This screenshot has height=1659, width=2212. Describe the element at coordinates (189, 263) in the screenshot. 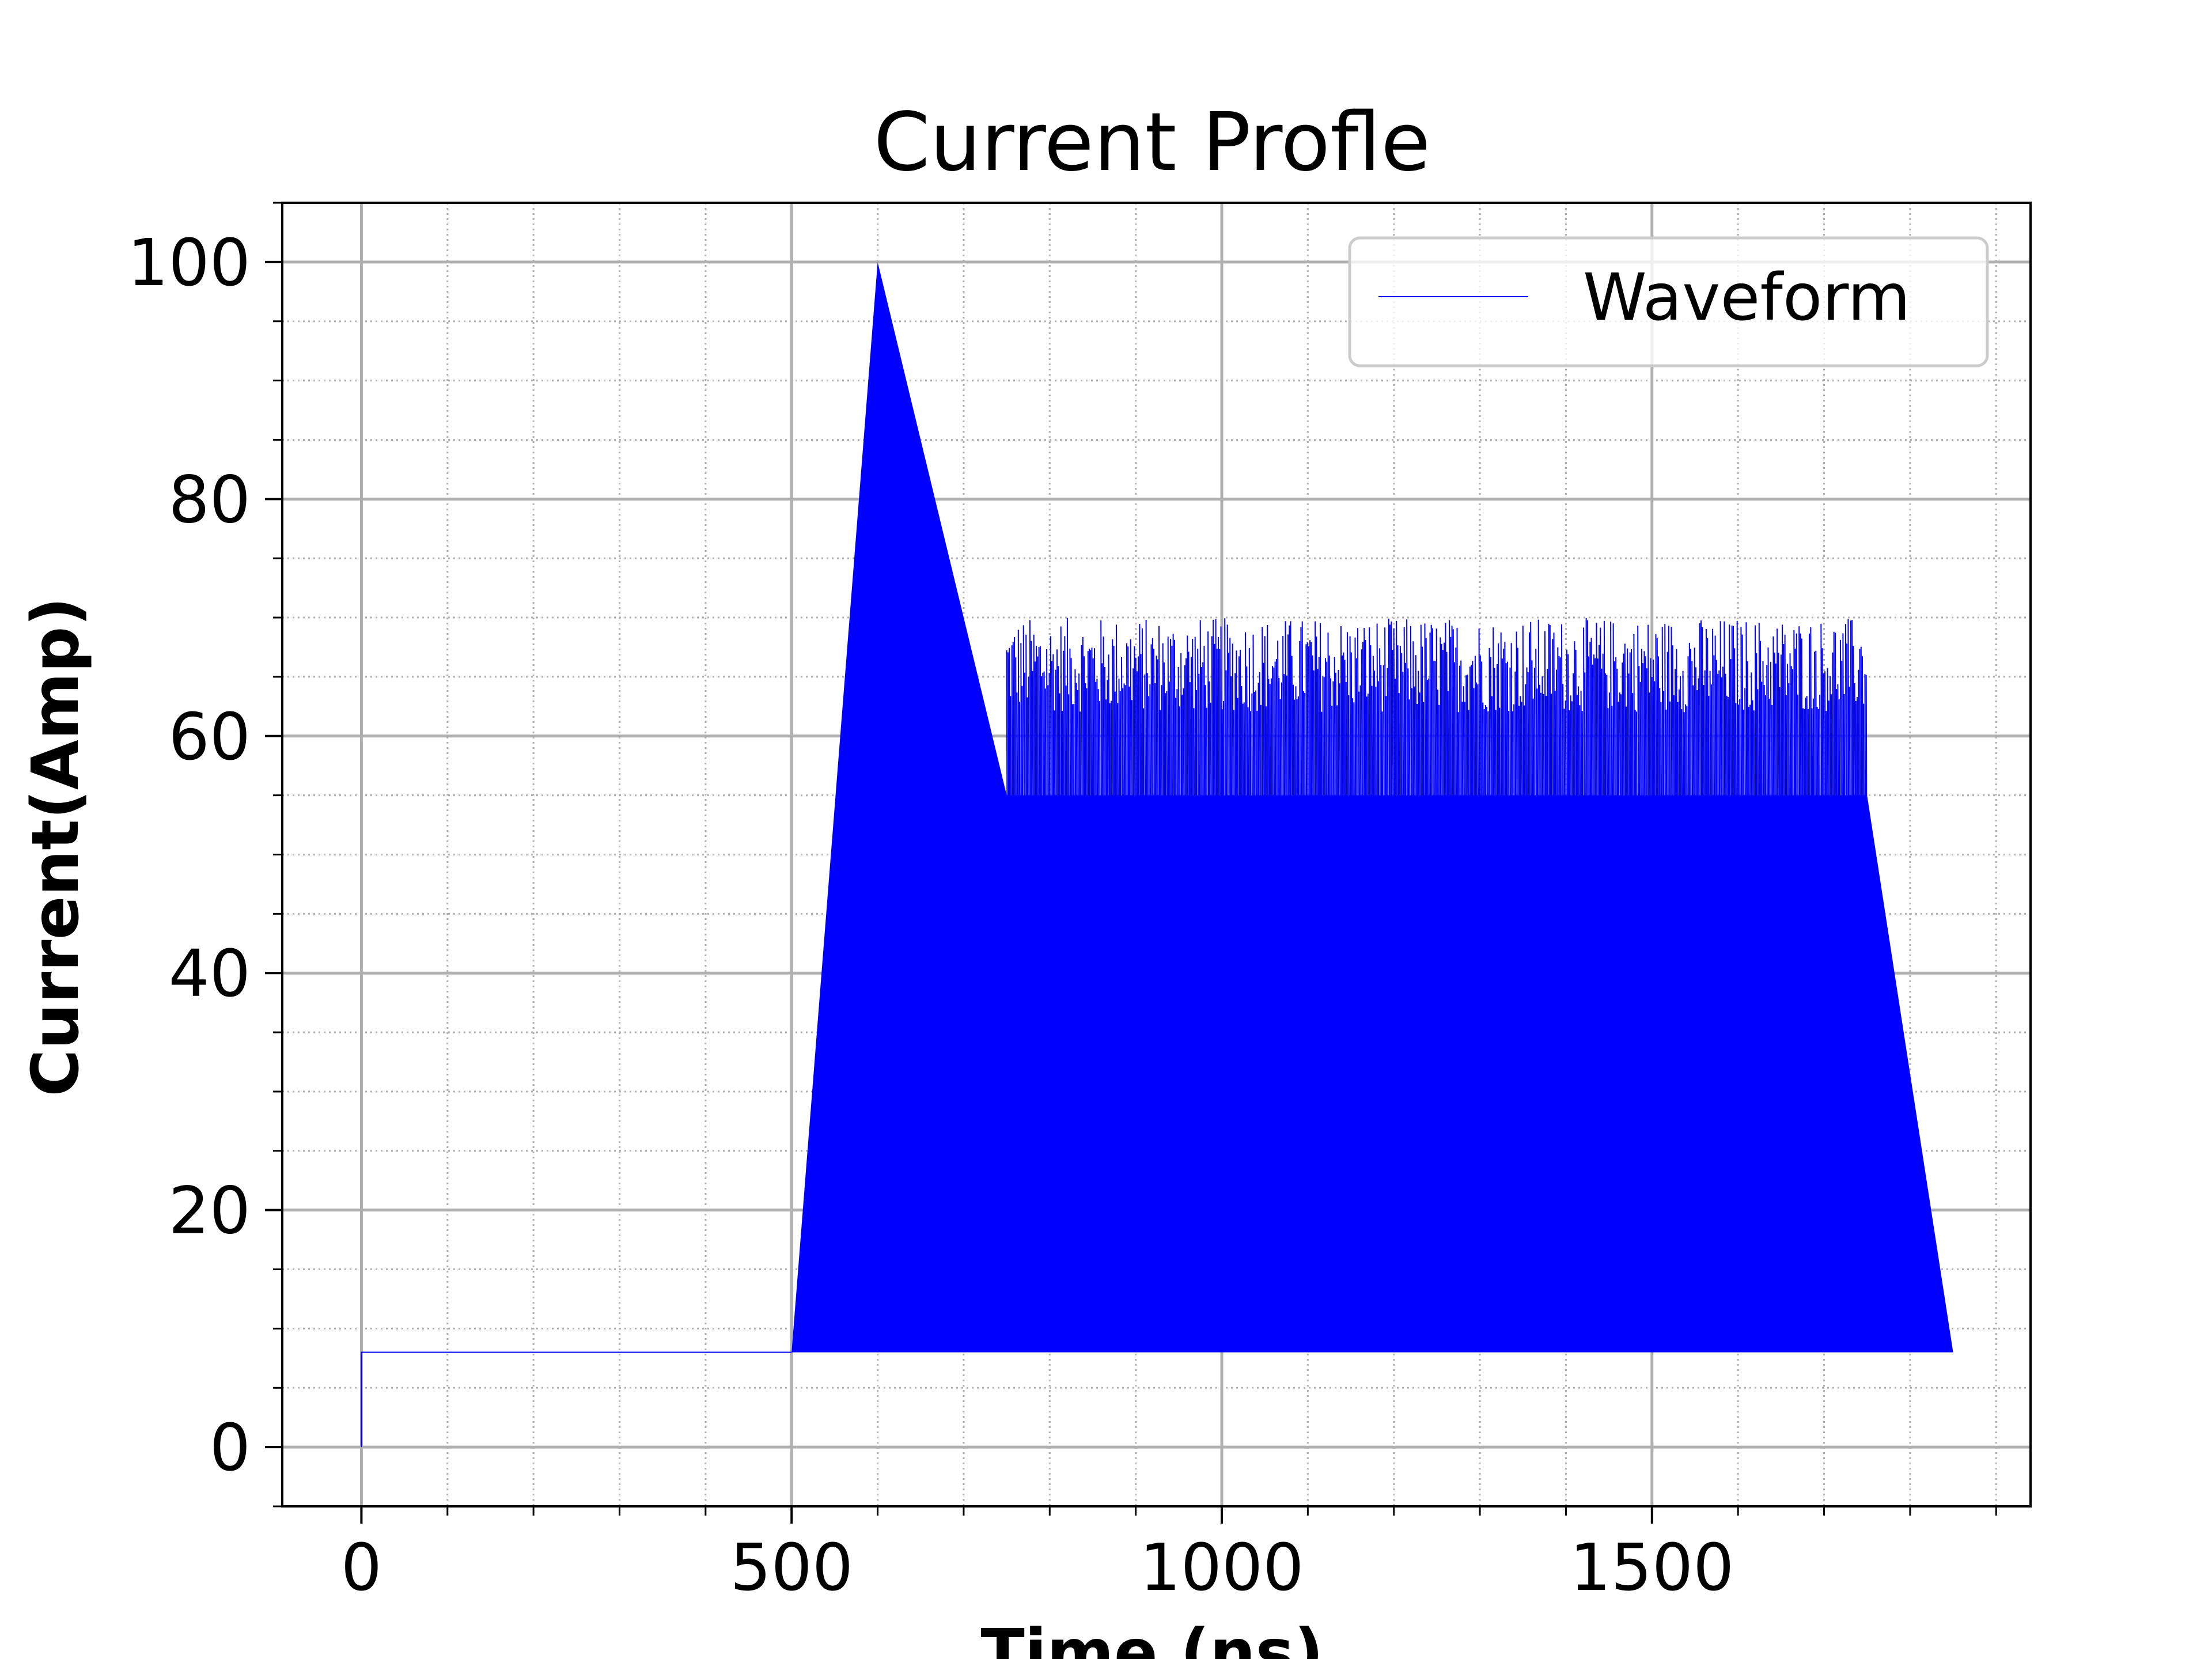

I see `y-tick-label: 100` at that location.